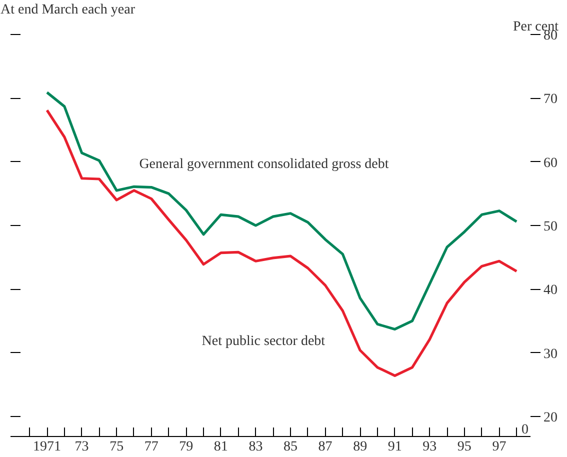 The height and width of the screenshot is (457, 567). What do you see at coordinates (551, 290) in the screenshot?
I see `y-tick-label: 40` at bounding box center [551, 290].